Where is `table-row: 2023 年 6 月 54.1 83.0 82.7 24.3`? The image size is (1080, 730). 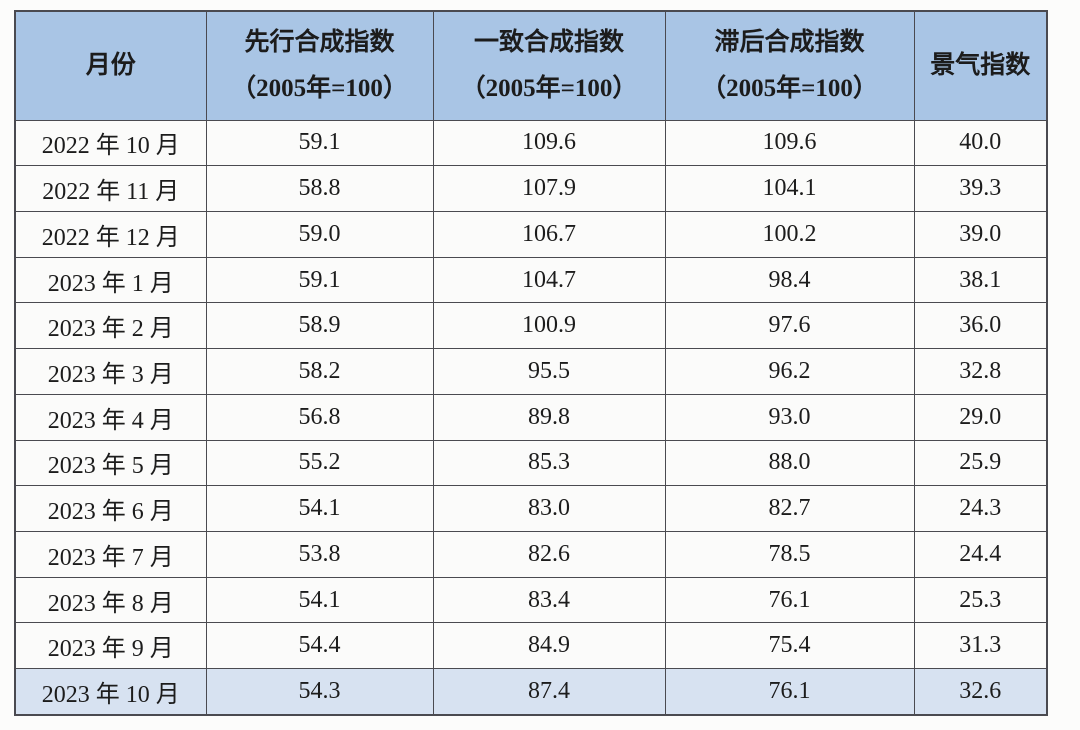
table-row: 2023 年 6 月 54.1 83.0 82.7 24.3 is located at coordinates (531, 508).